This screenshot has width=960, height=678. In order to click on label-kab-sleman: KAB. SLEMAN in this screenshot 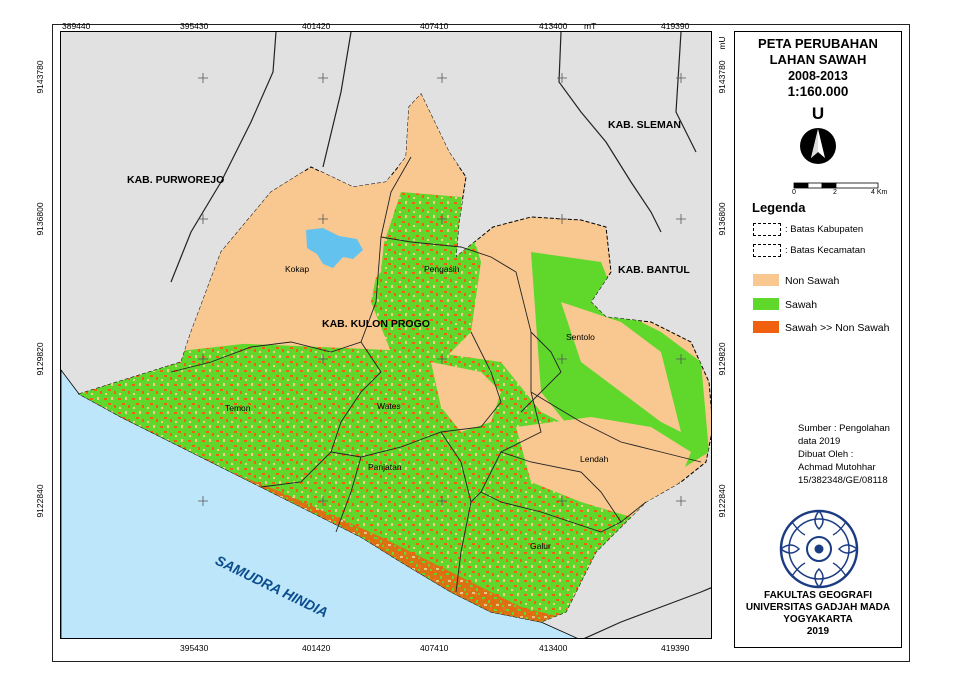, I will do `click(644, 125)`.